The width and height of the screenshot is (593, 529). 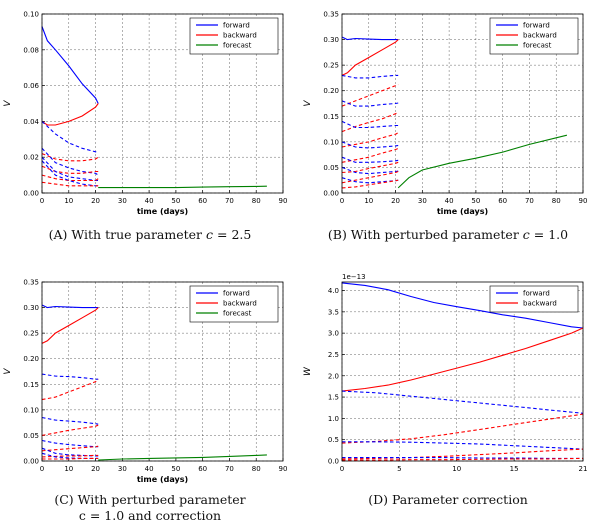 I want to click on y-tick-label: 2.5, so click(x=333, y=355).